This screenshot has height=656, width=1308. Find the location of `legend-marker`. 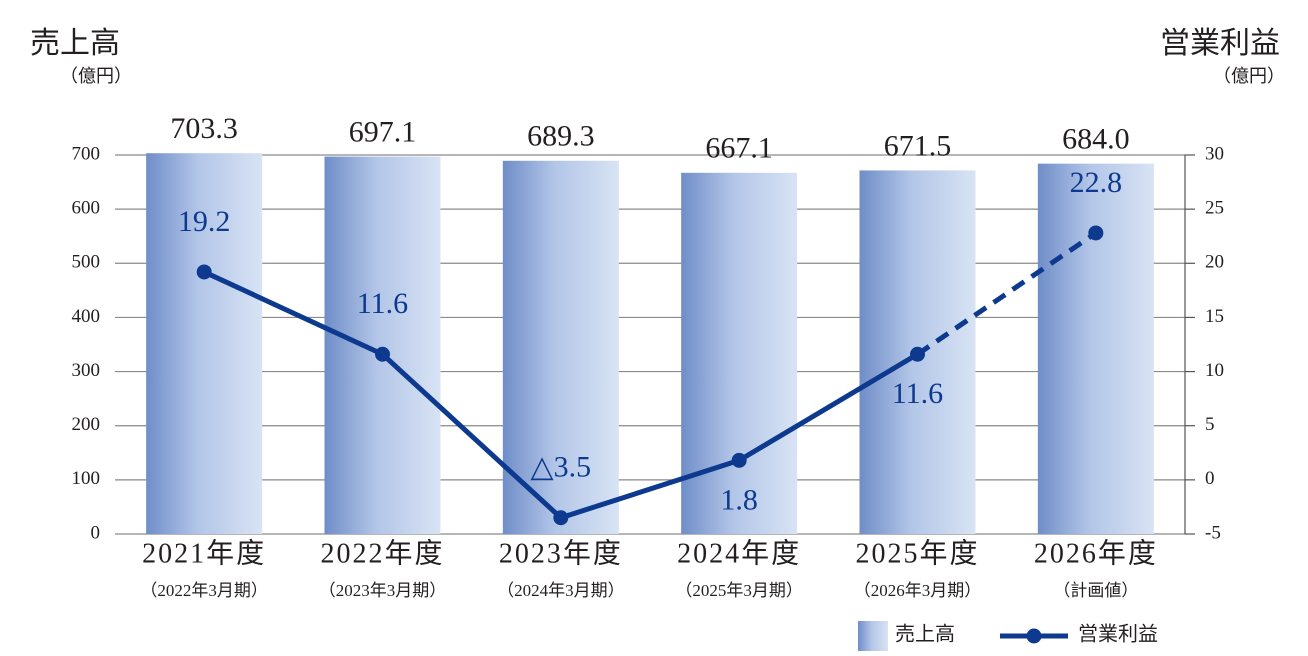

legend-marker is located at coordinates (1034, 636).